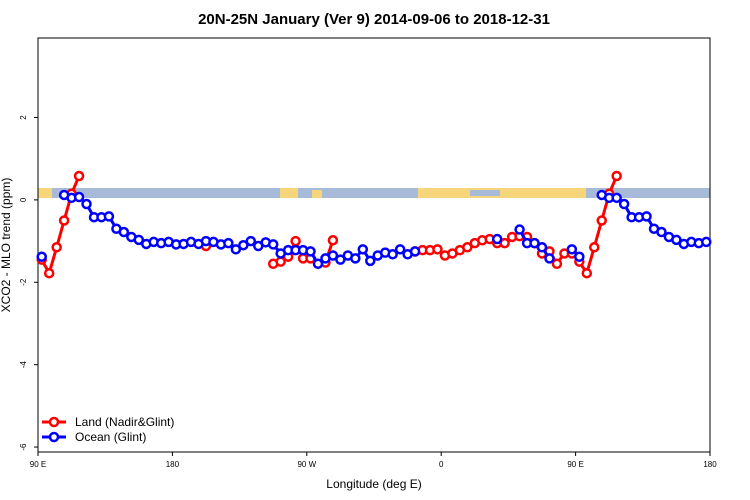 This screenshot has width=750, height=500. Describe the element at coordinates (23, 447) in the screenshot. I see `y-tick-label: -6` at that location.